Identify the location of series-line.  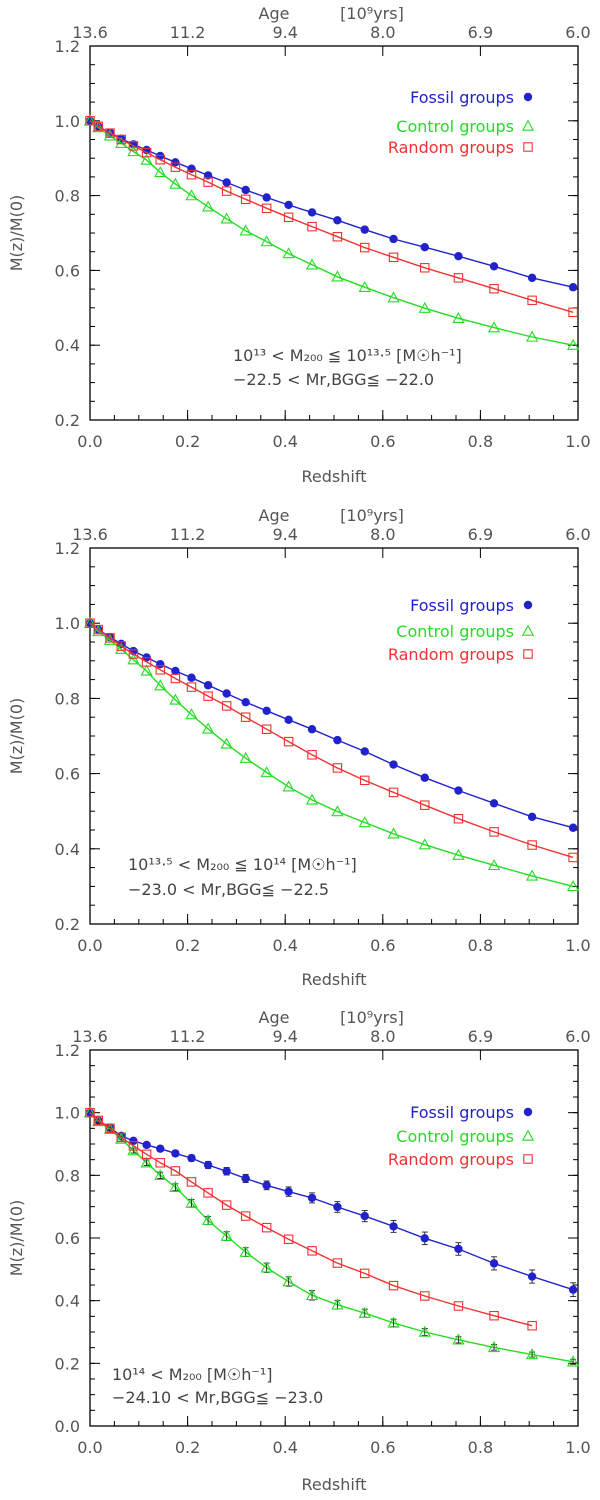
(311, 1219).